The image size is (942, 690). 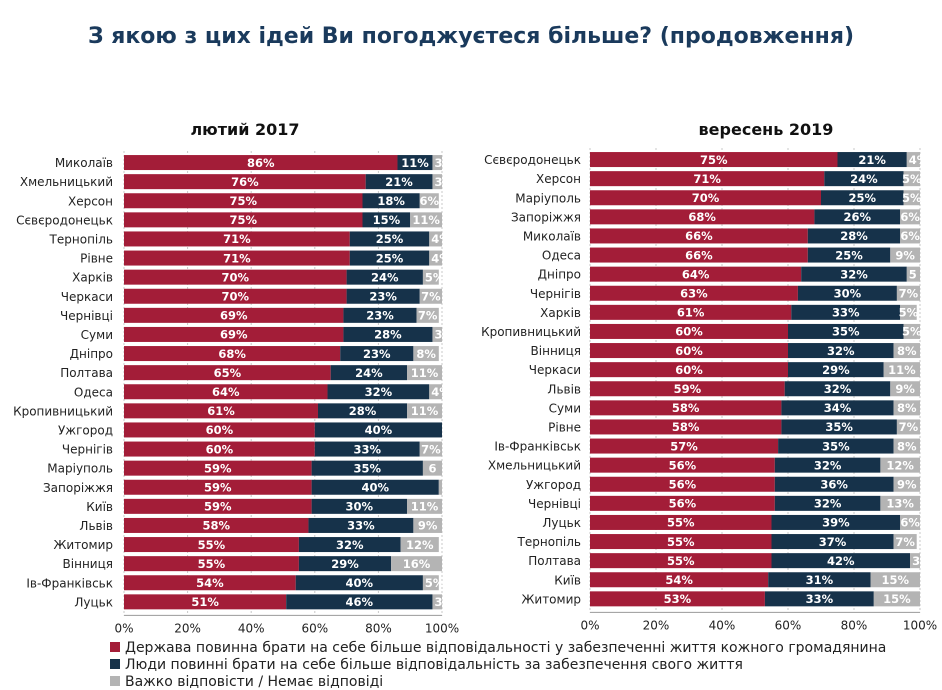 I want to click on data-label: 8%, so click(x=907, y=446).